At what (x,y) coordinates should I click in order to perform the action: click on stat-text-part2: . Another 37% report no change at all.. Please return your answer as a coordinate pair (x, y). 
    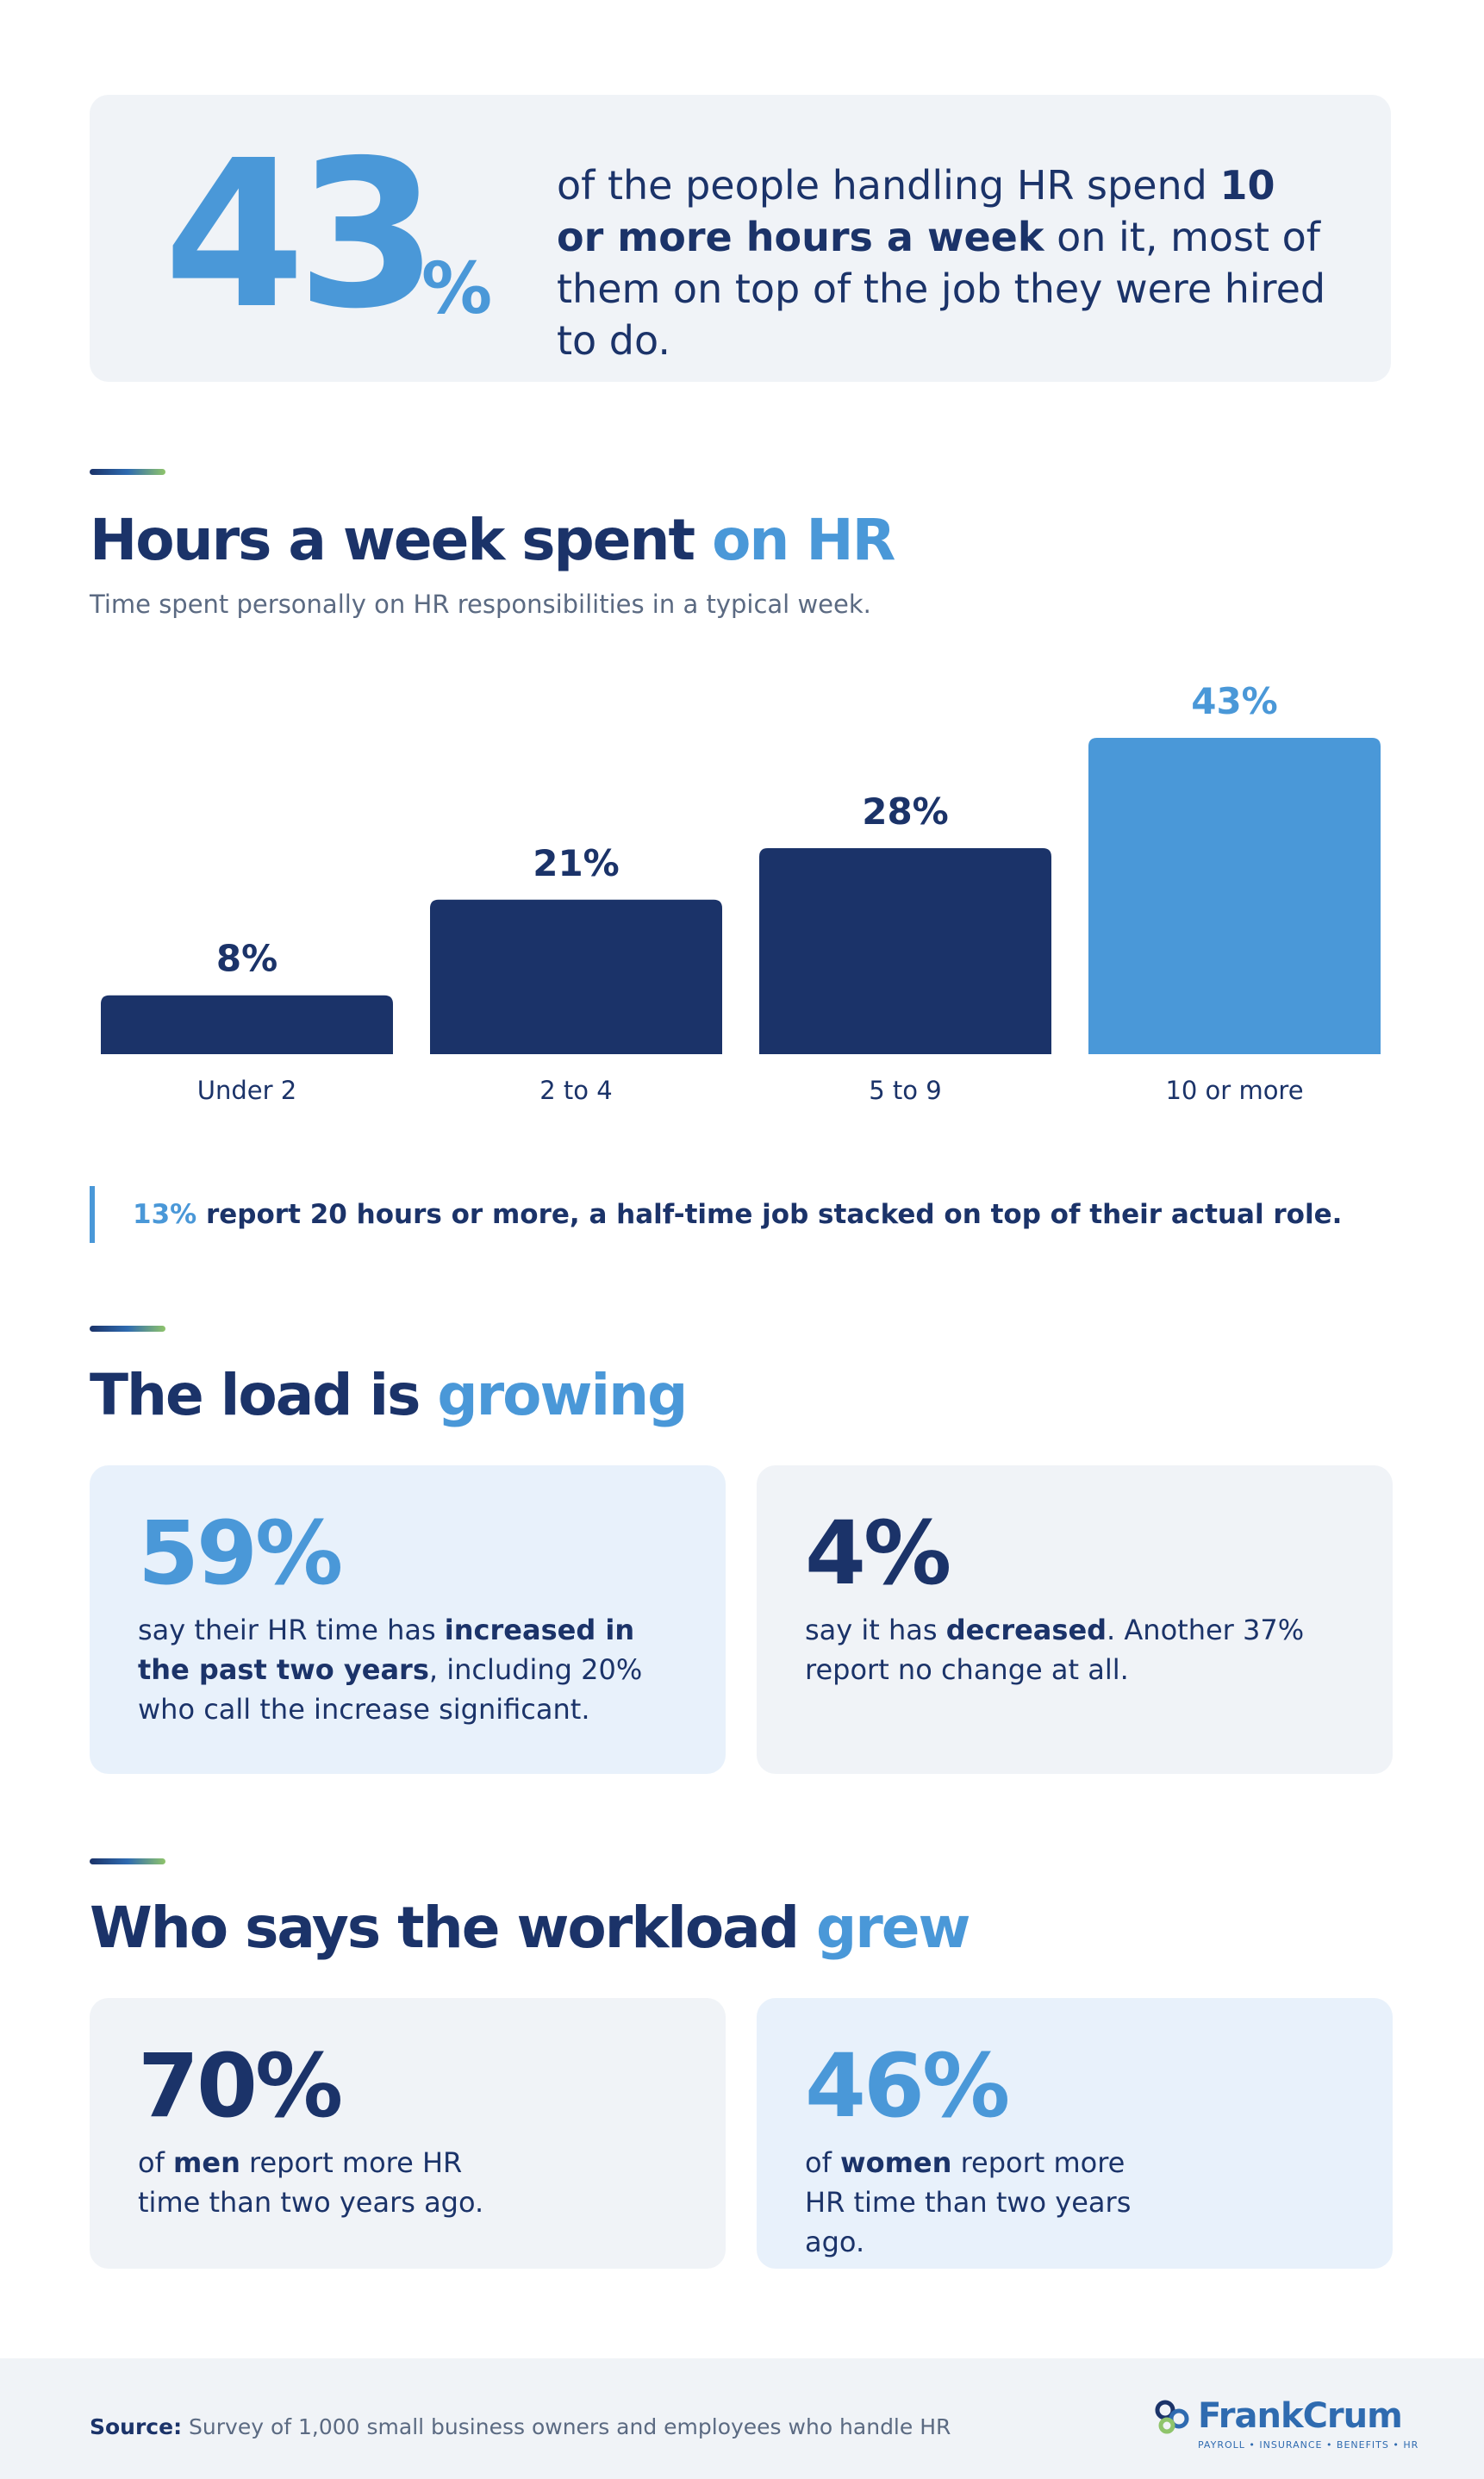
    Looking at the image, I should click on (1055, 1650).